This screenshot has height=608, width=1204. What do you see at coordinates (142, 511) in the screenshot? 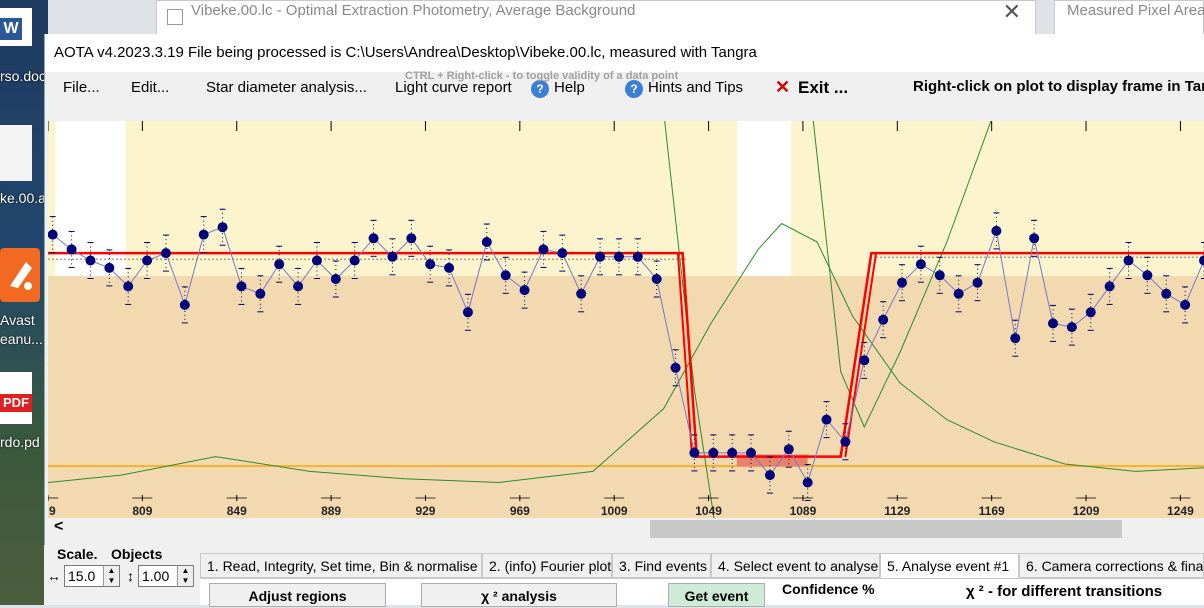
I see `x-tick-label: 809` at bounding box center [142, 511].